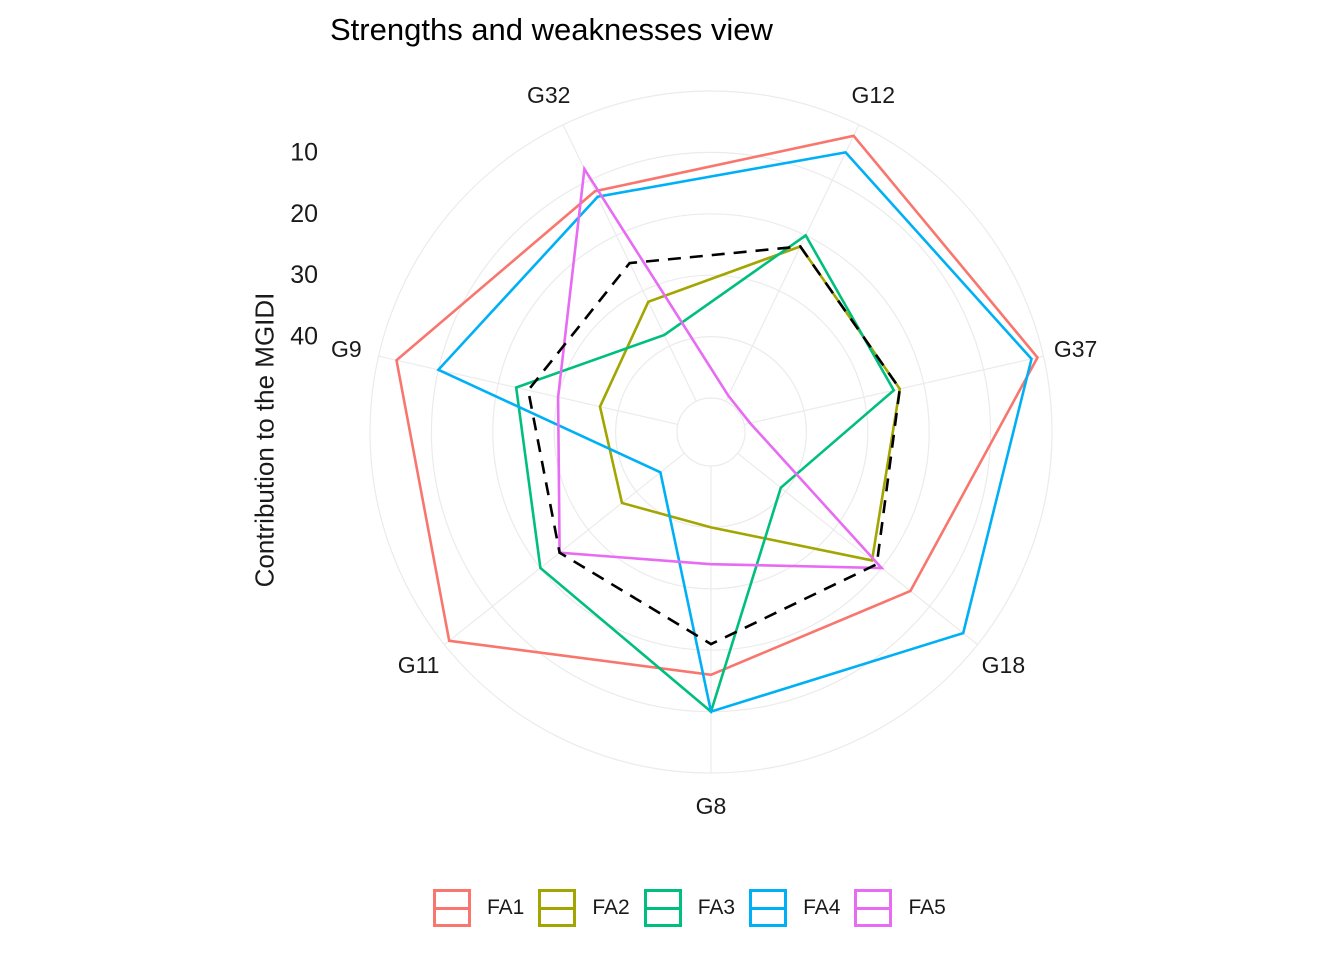 Image resolution: width=1344 pixels, height=960 pixels. What do you see at coordinates (792, 263) in the screenshot?
I see `spoke-g12` at bounding box center [792, 263].